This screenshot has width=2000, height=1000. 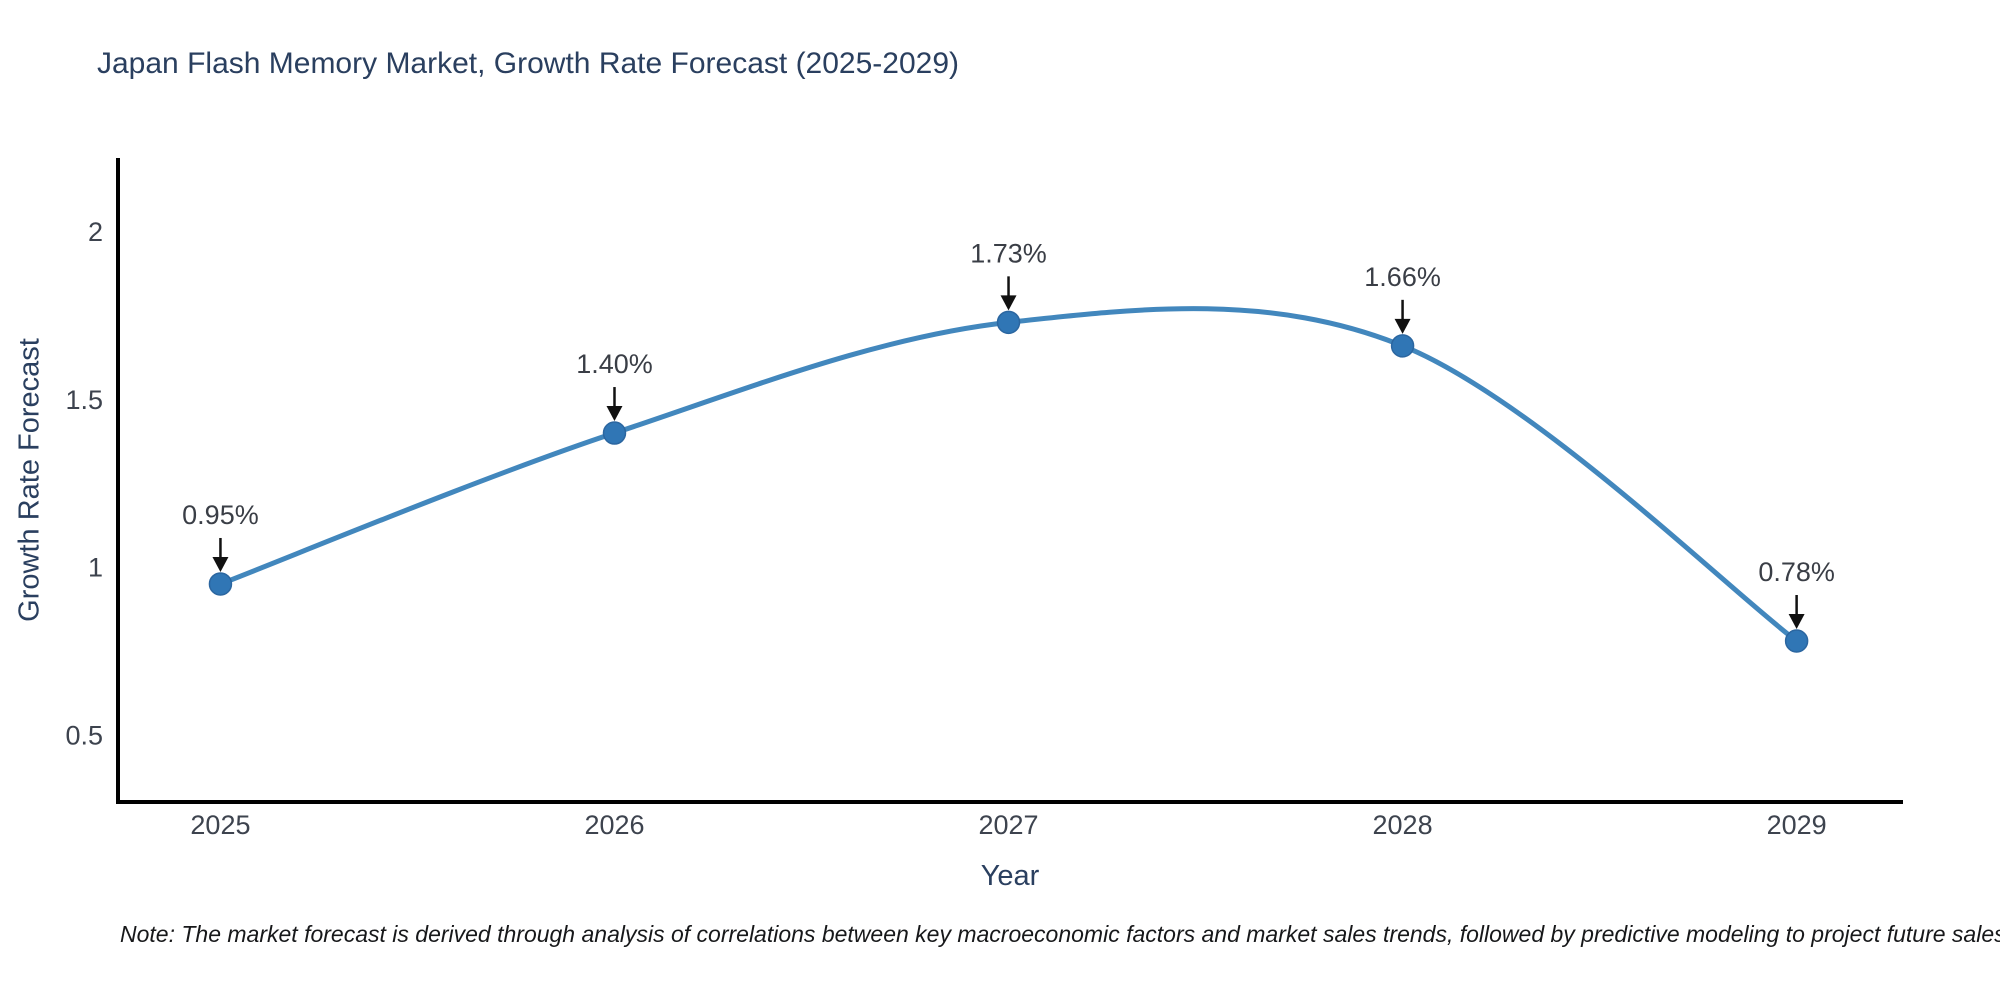 What do you see at coordinates (220, 825) in the screenshot?
I see `x-tick-label: 2025` at bounding box center [220, 825].